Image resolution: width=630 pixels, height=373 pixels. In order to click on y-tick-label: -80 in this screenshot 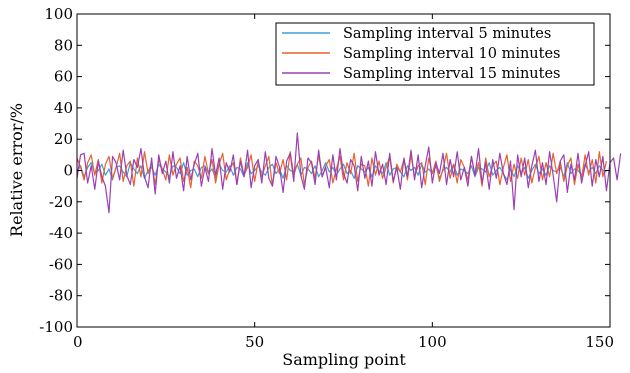, I will do `click(61, 296)`.